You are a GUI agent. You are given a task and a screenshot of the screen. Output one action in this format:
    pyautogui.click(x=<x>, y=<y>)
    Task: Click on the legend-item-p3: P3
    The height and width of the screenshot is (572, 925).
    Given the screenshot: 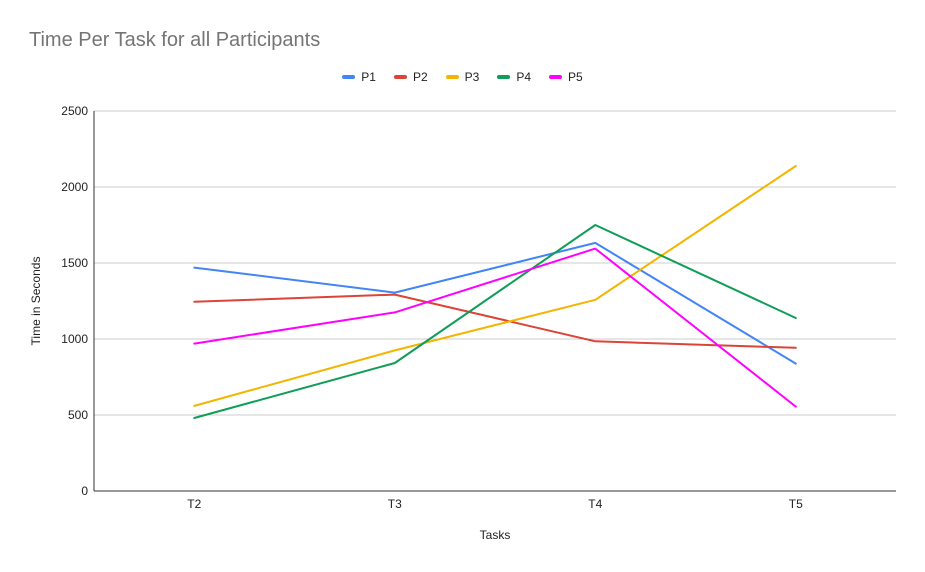 What is the action you would take?
    pyautogui.click(x=462, y=77)
    